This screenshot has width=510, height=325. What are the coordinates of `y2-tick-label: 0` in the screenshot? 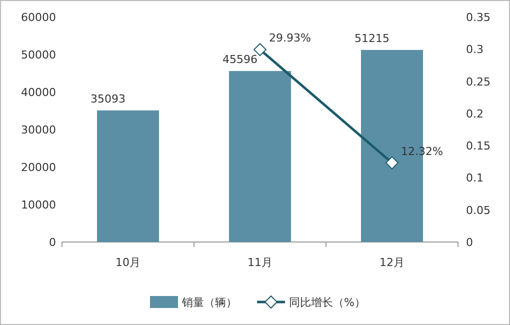 It's located at (469, 242).